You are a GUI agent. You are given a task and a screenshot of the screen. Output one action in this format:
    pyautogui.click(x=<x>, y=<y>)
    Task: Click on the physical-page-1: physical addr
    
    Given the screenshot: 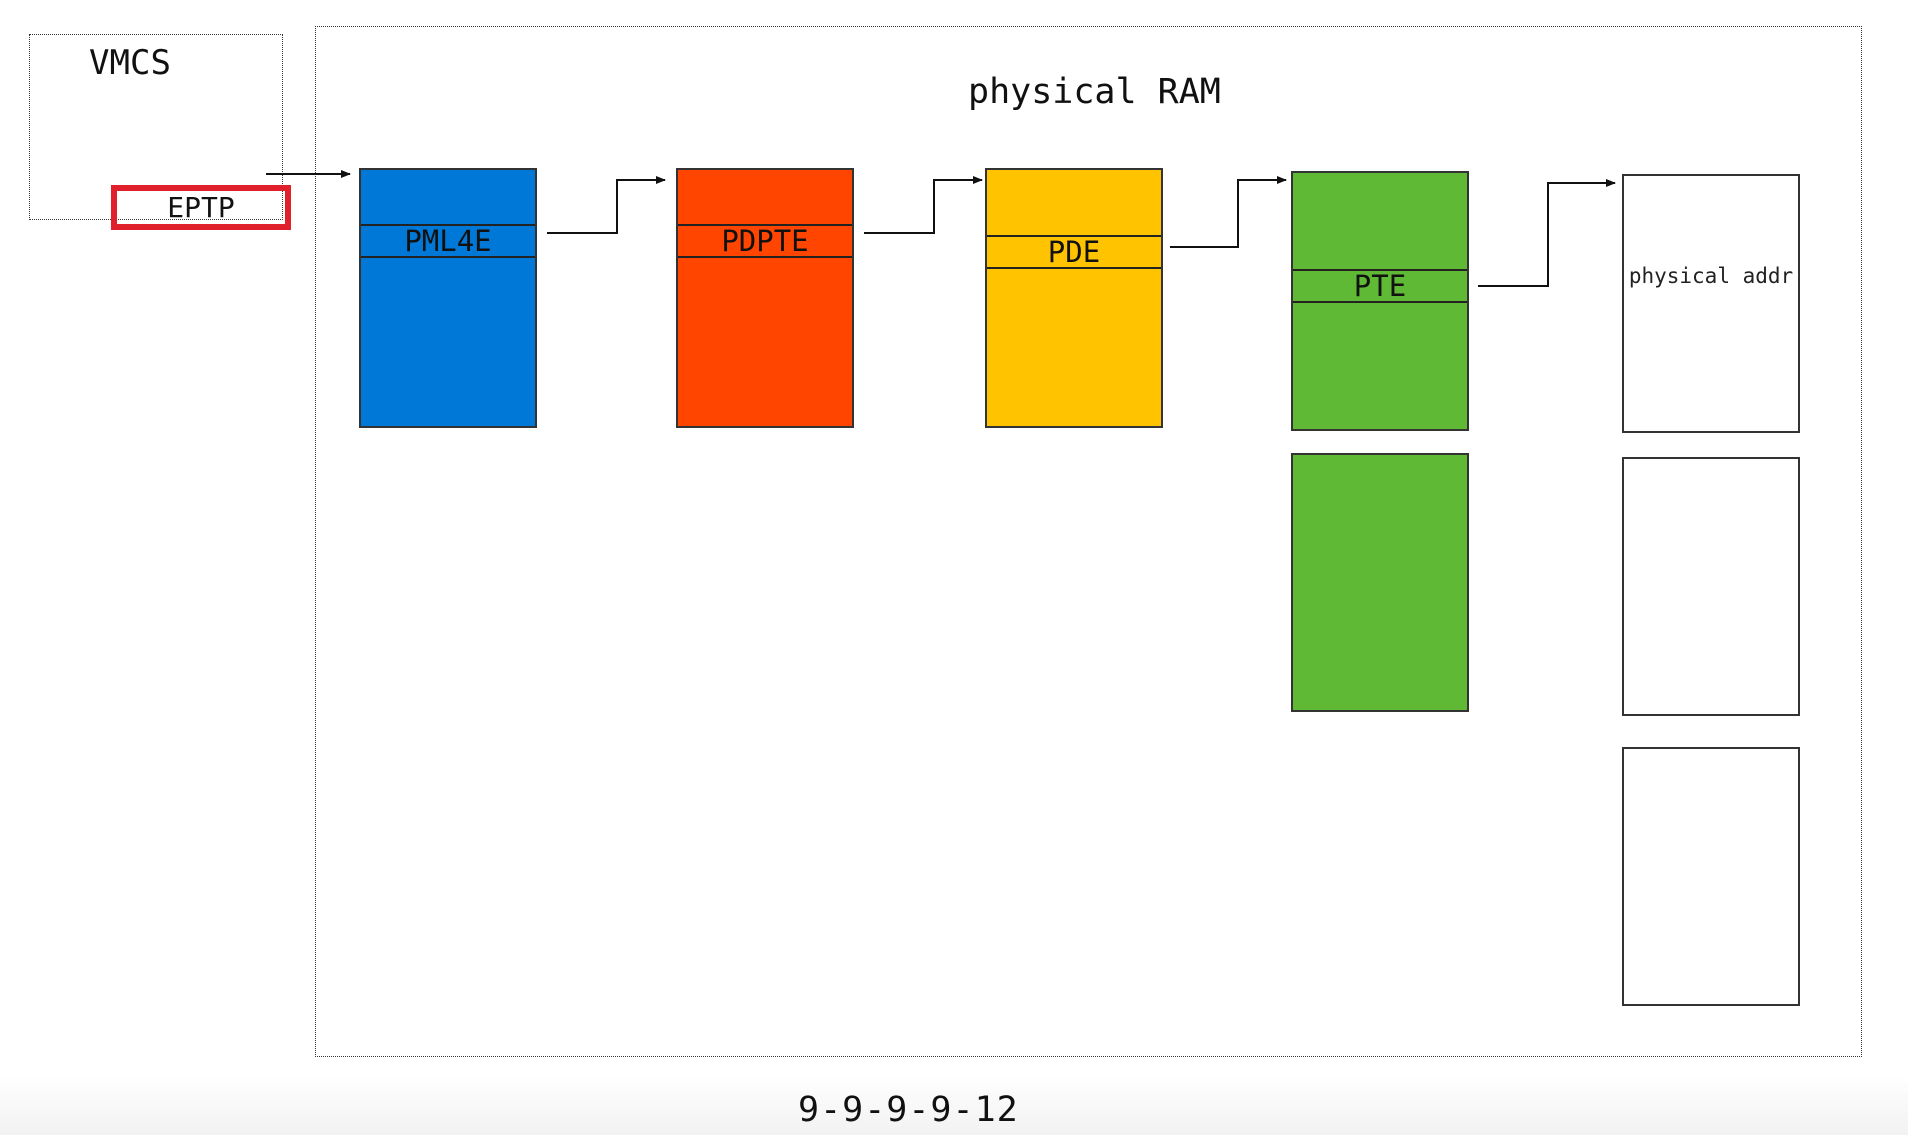 What is the action you would take?
    pyautogui.click(x=1711, y=303)
    